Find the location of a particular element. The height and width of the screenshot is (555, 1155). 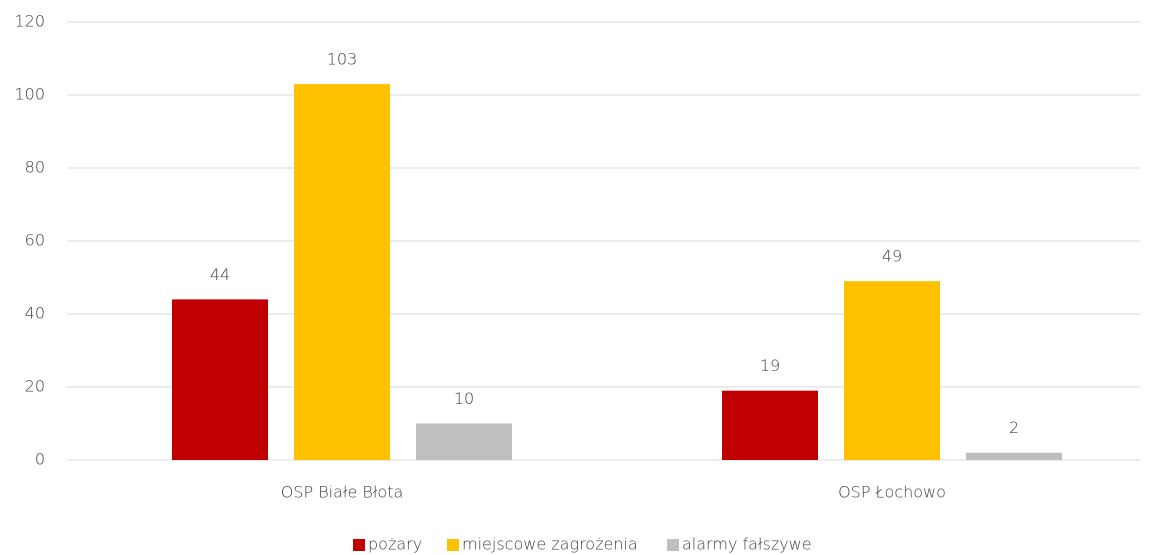

y-tick-label: 120 is located at coordinates (29, 21).